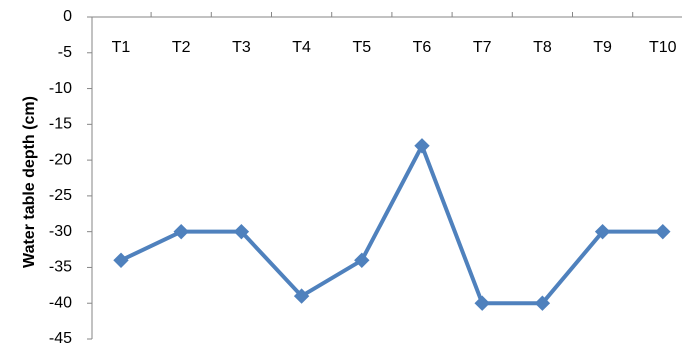 Image resolution: width=684 pixels, height=347 pixels. Describe the element at coordinates (181, 47) in the screenshot. I see `x-tick-label: T2` at that location.